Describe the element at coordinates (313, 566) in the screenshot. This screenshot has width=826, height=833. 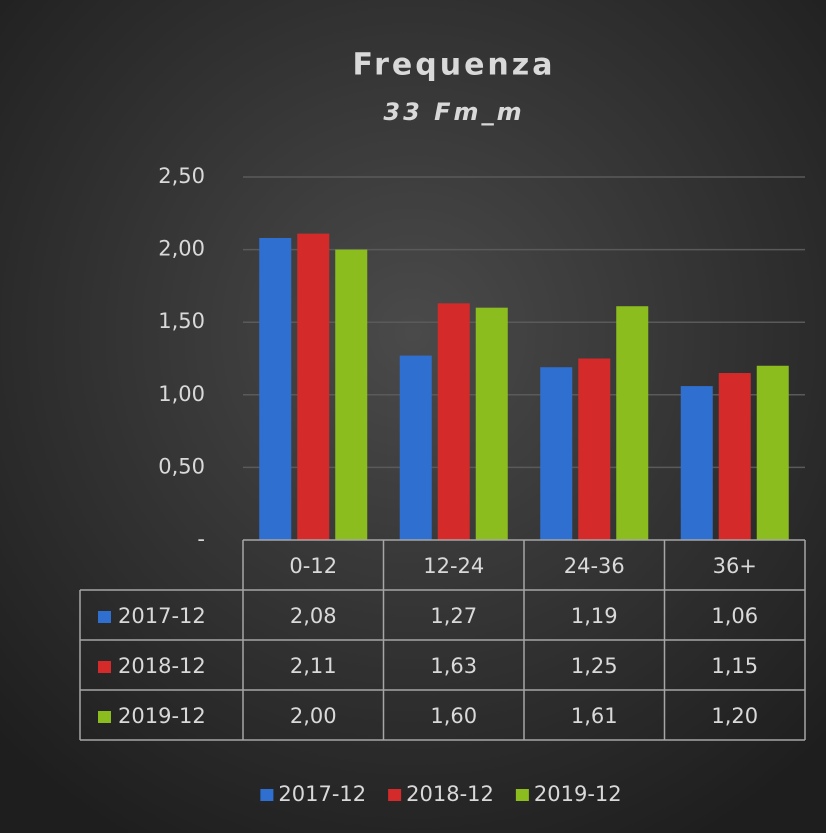
I see `x-tick-label: 0-12` at that location.